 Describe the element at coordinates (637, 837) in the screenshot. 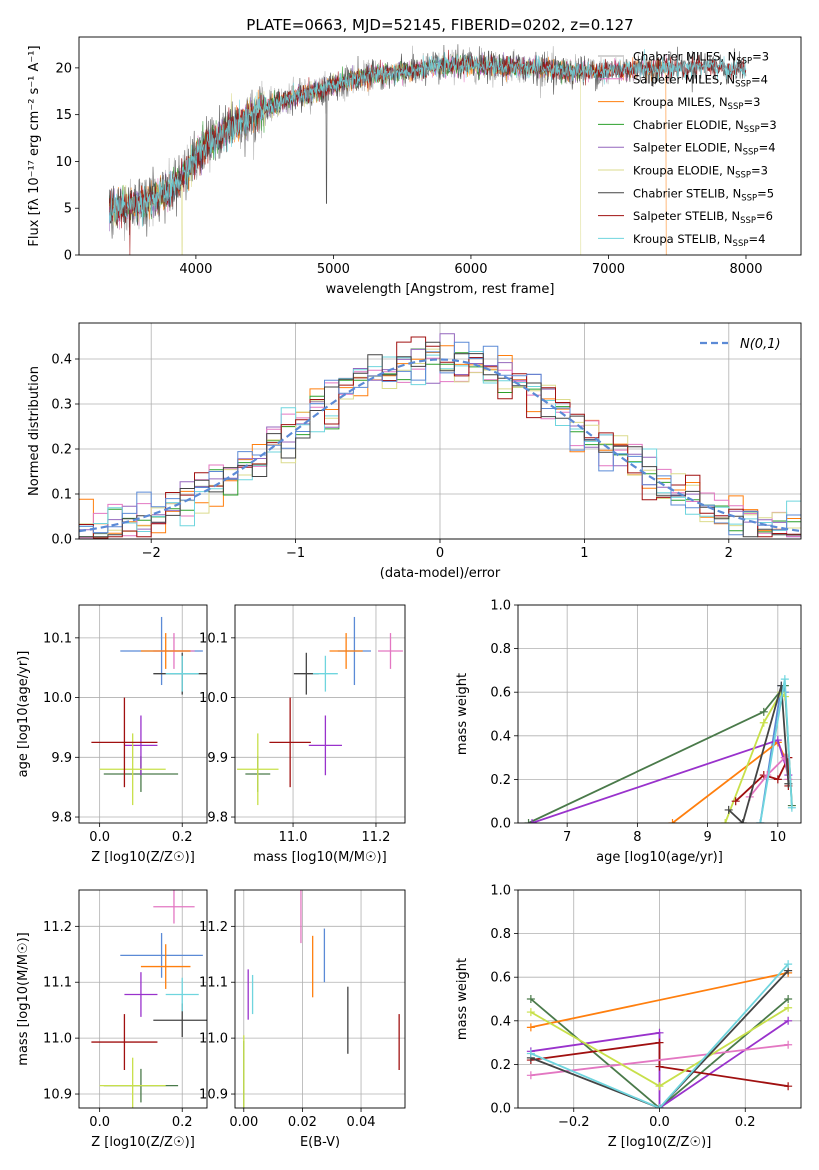

I see `x-tick-label: 8` at that location.